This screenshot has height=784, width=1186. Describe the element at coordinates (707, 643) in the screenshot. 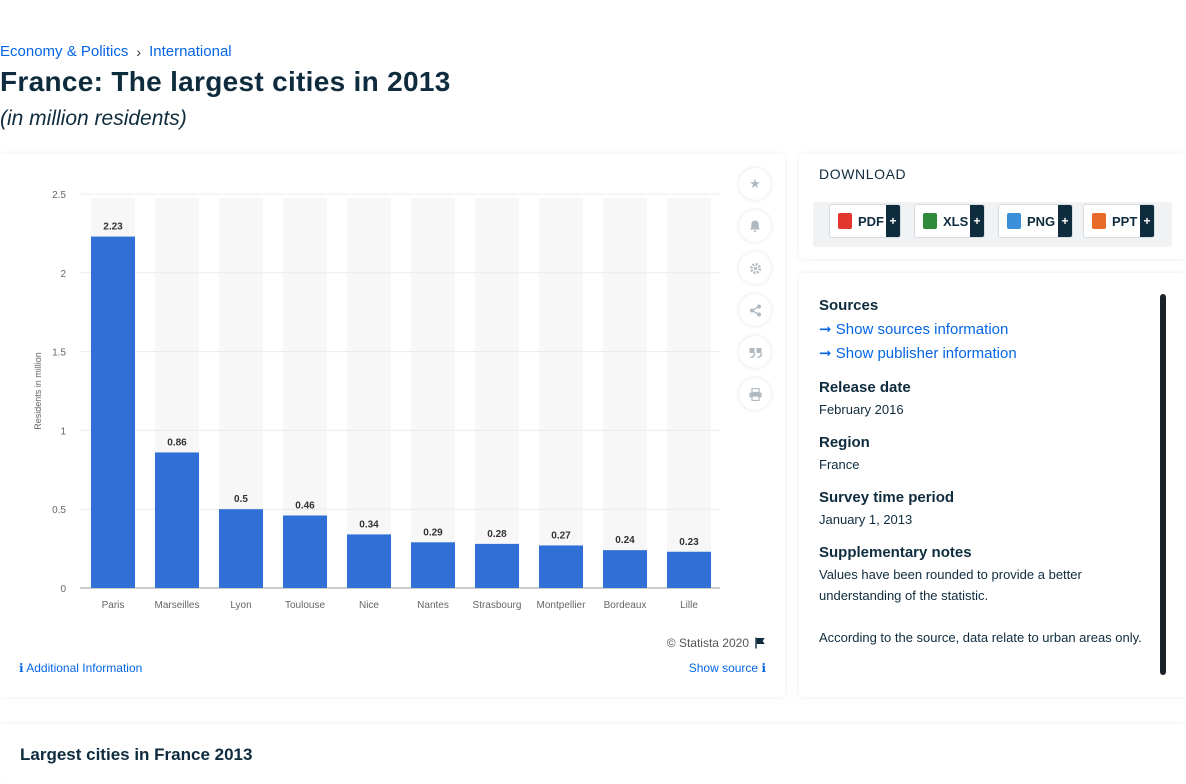

I see `copyright-text: © Statista 2020` at that location.